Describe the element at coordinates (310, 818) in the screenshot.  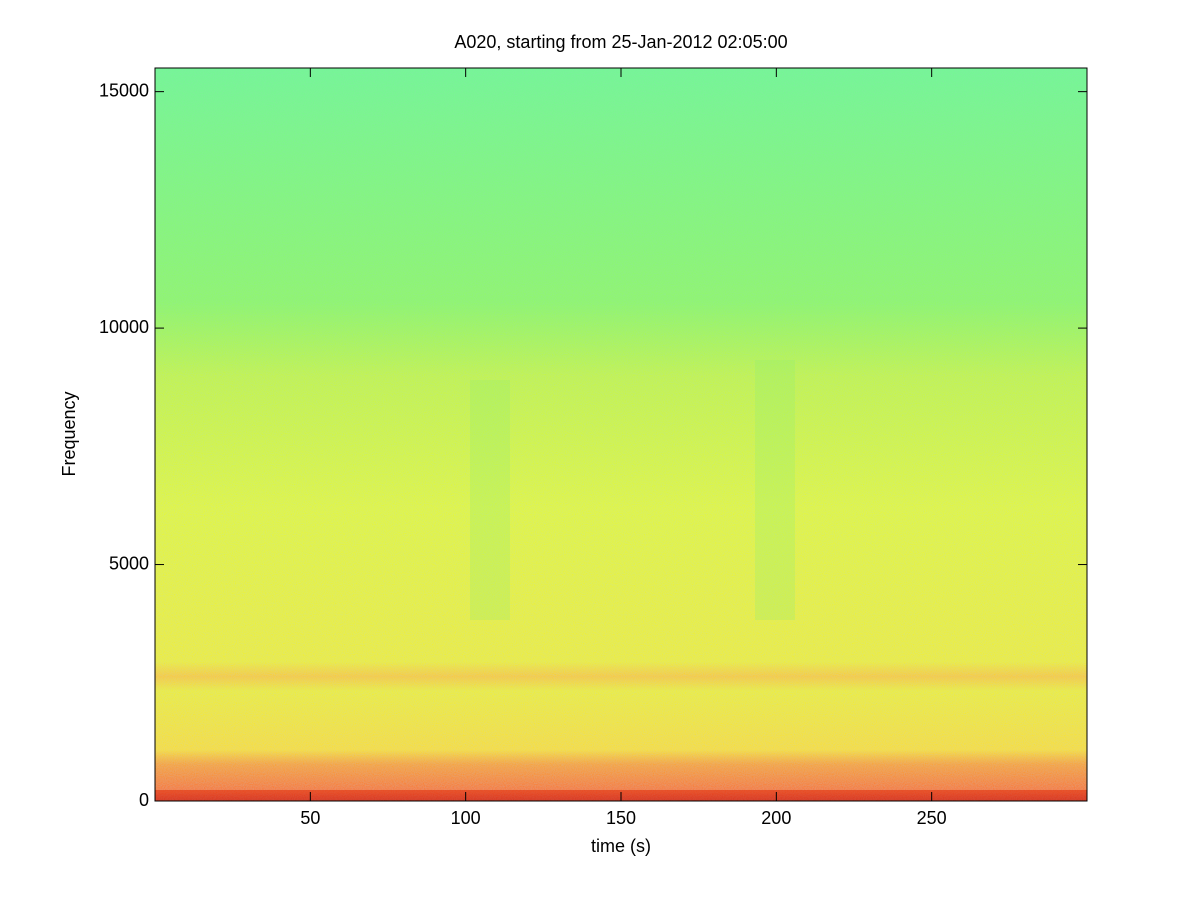
I see `x-tick-label: 50` at that location.